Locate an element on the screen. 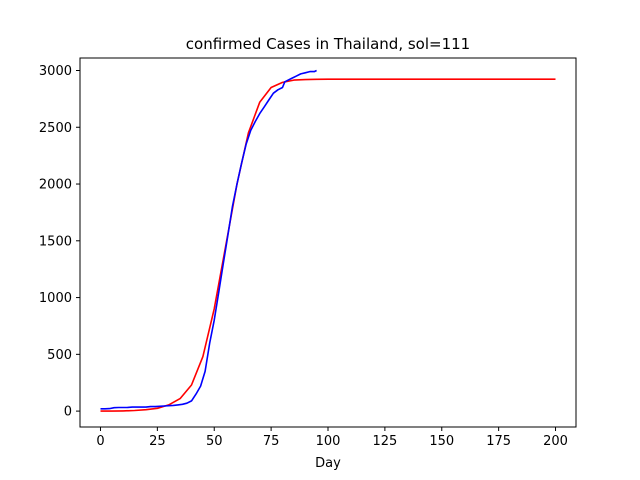 The width and height of the screenshot is (640, 480). y-tick-label: 3000 is located at coordinates (55, 71).